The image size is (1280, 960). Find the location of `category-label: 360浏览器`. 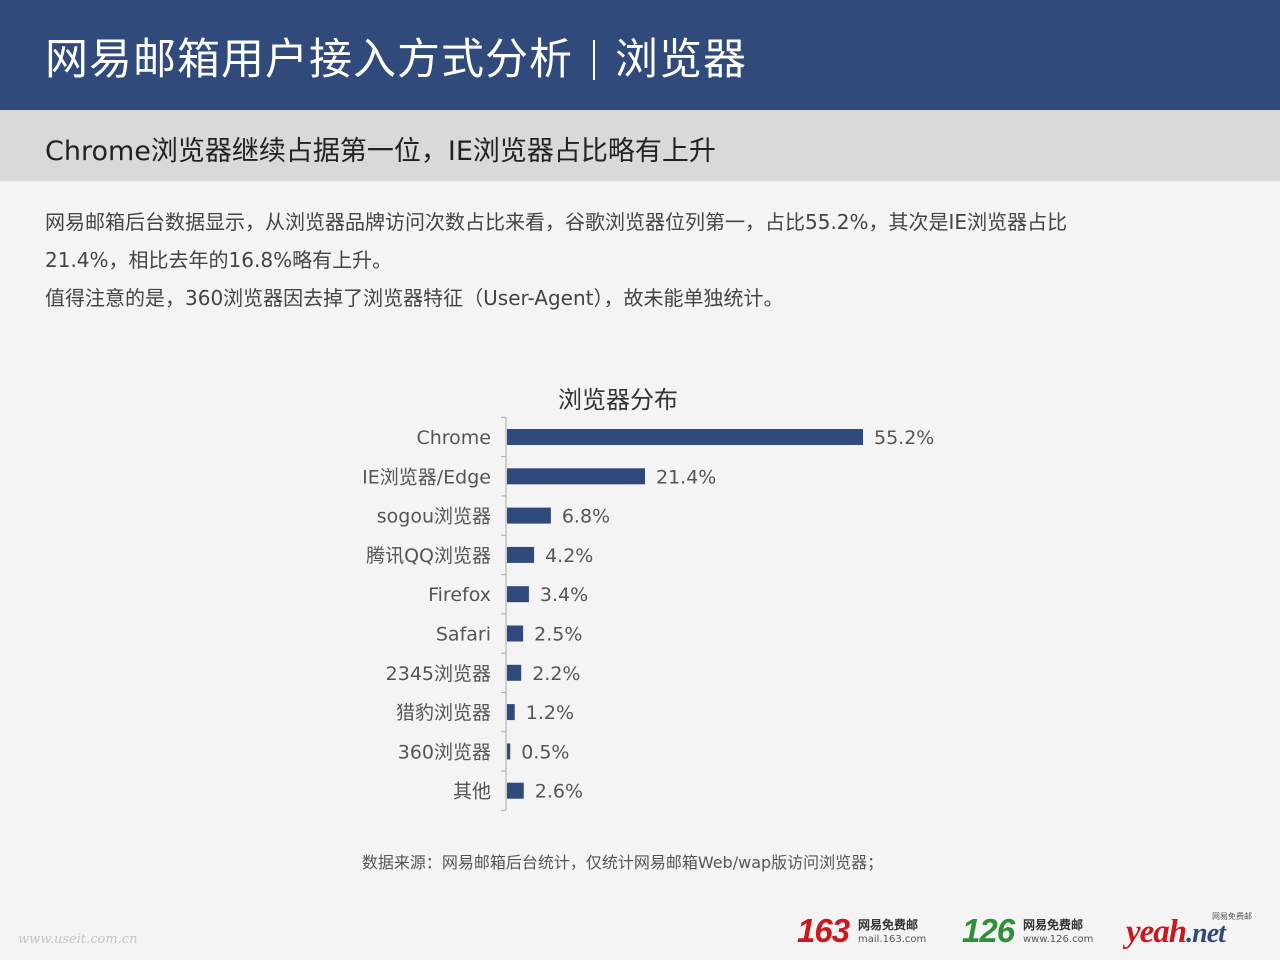

category-label: 360浏览器 is located at coordinates (444, 752).